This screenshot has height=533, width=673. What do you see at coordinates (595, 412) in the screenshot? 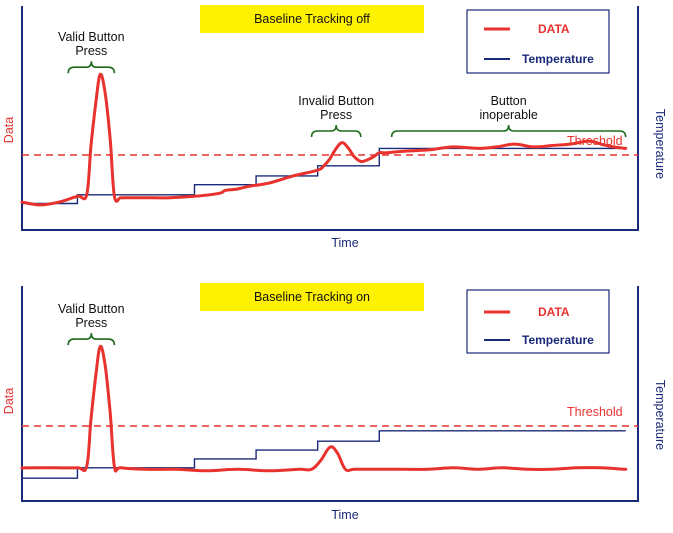
I see `threshold-label: Threshold` at bounding box center [595, 412].